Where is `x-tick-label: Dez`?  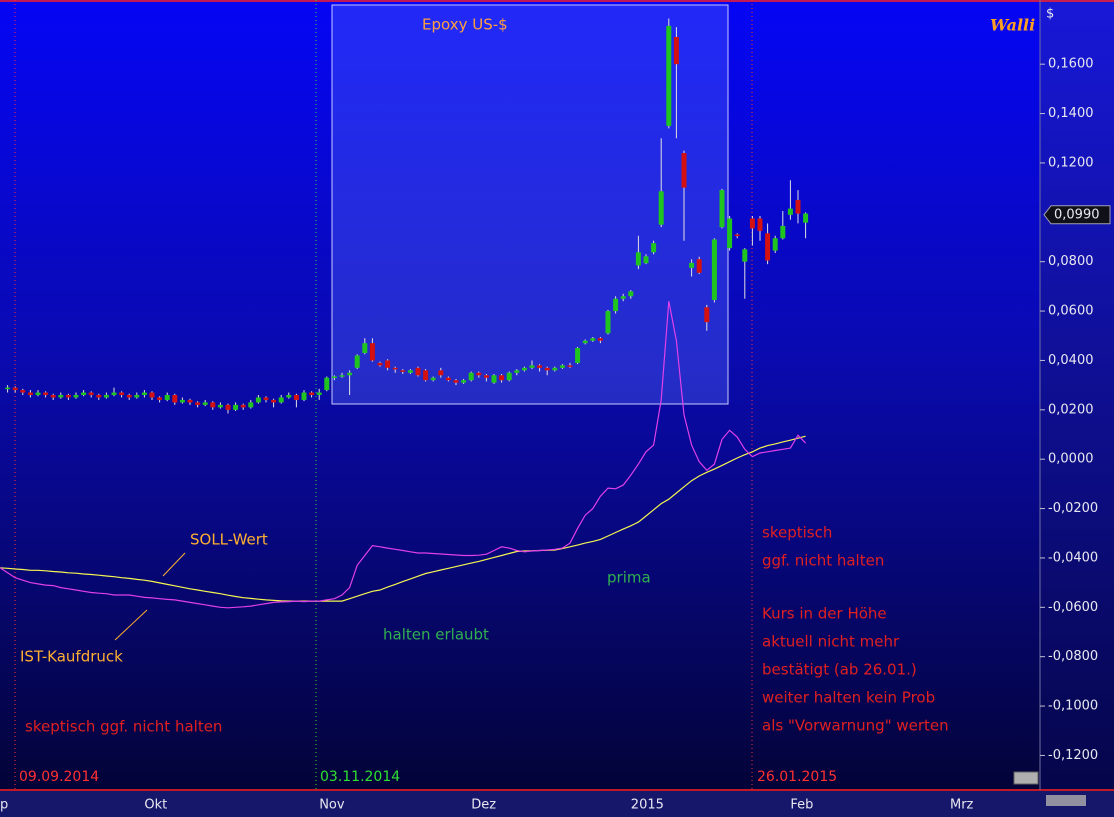 x-tick-label: Dez is located at coordinates (483, 805).